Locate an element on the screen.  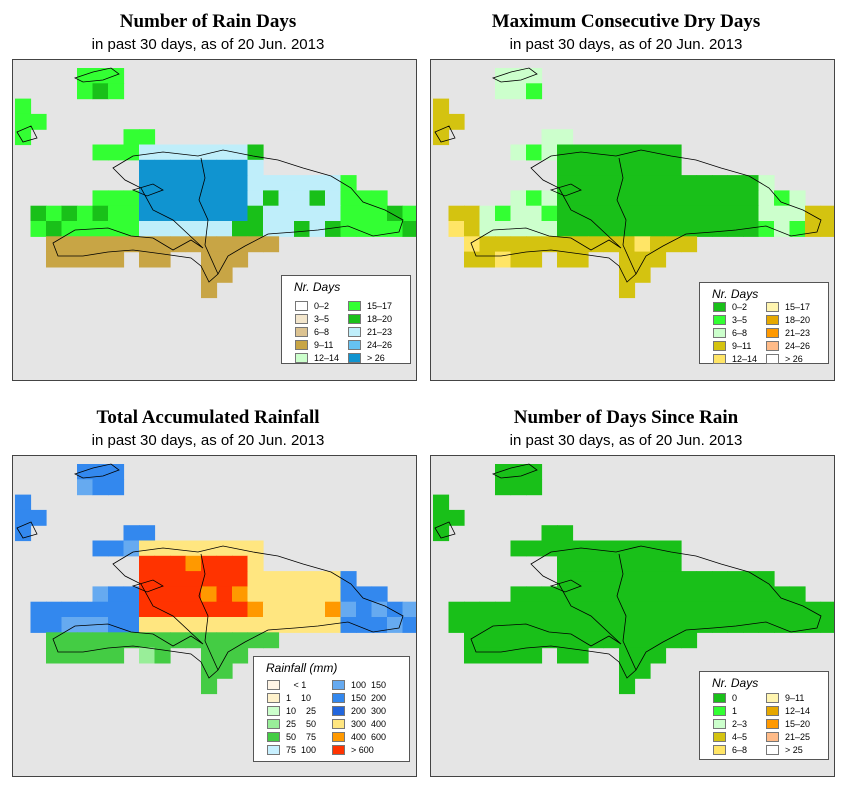
legend-column: 0–2 3–5 6–8 9–11 12–14 is located at coordinates (744, 333).